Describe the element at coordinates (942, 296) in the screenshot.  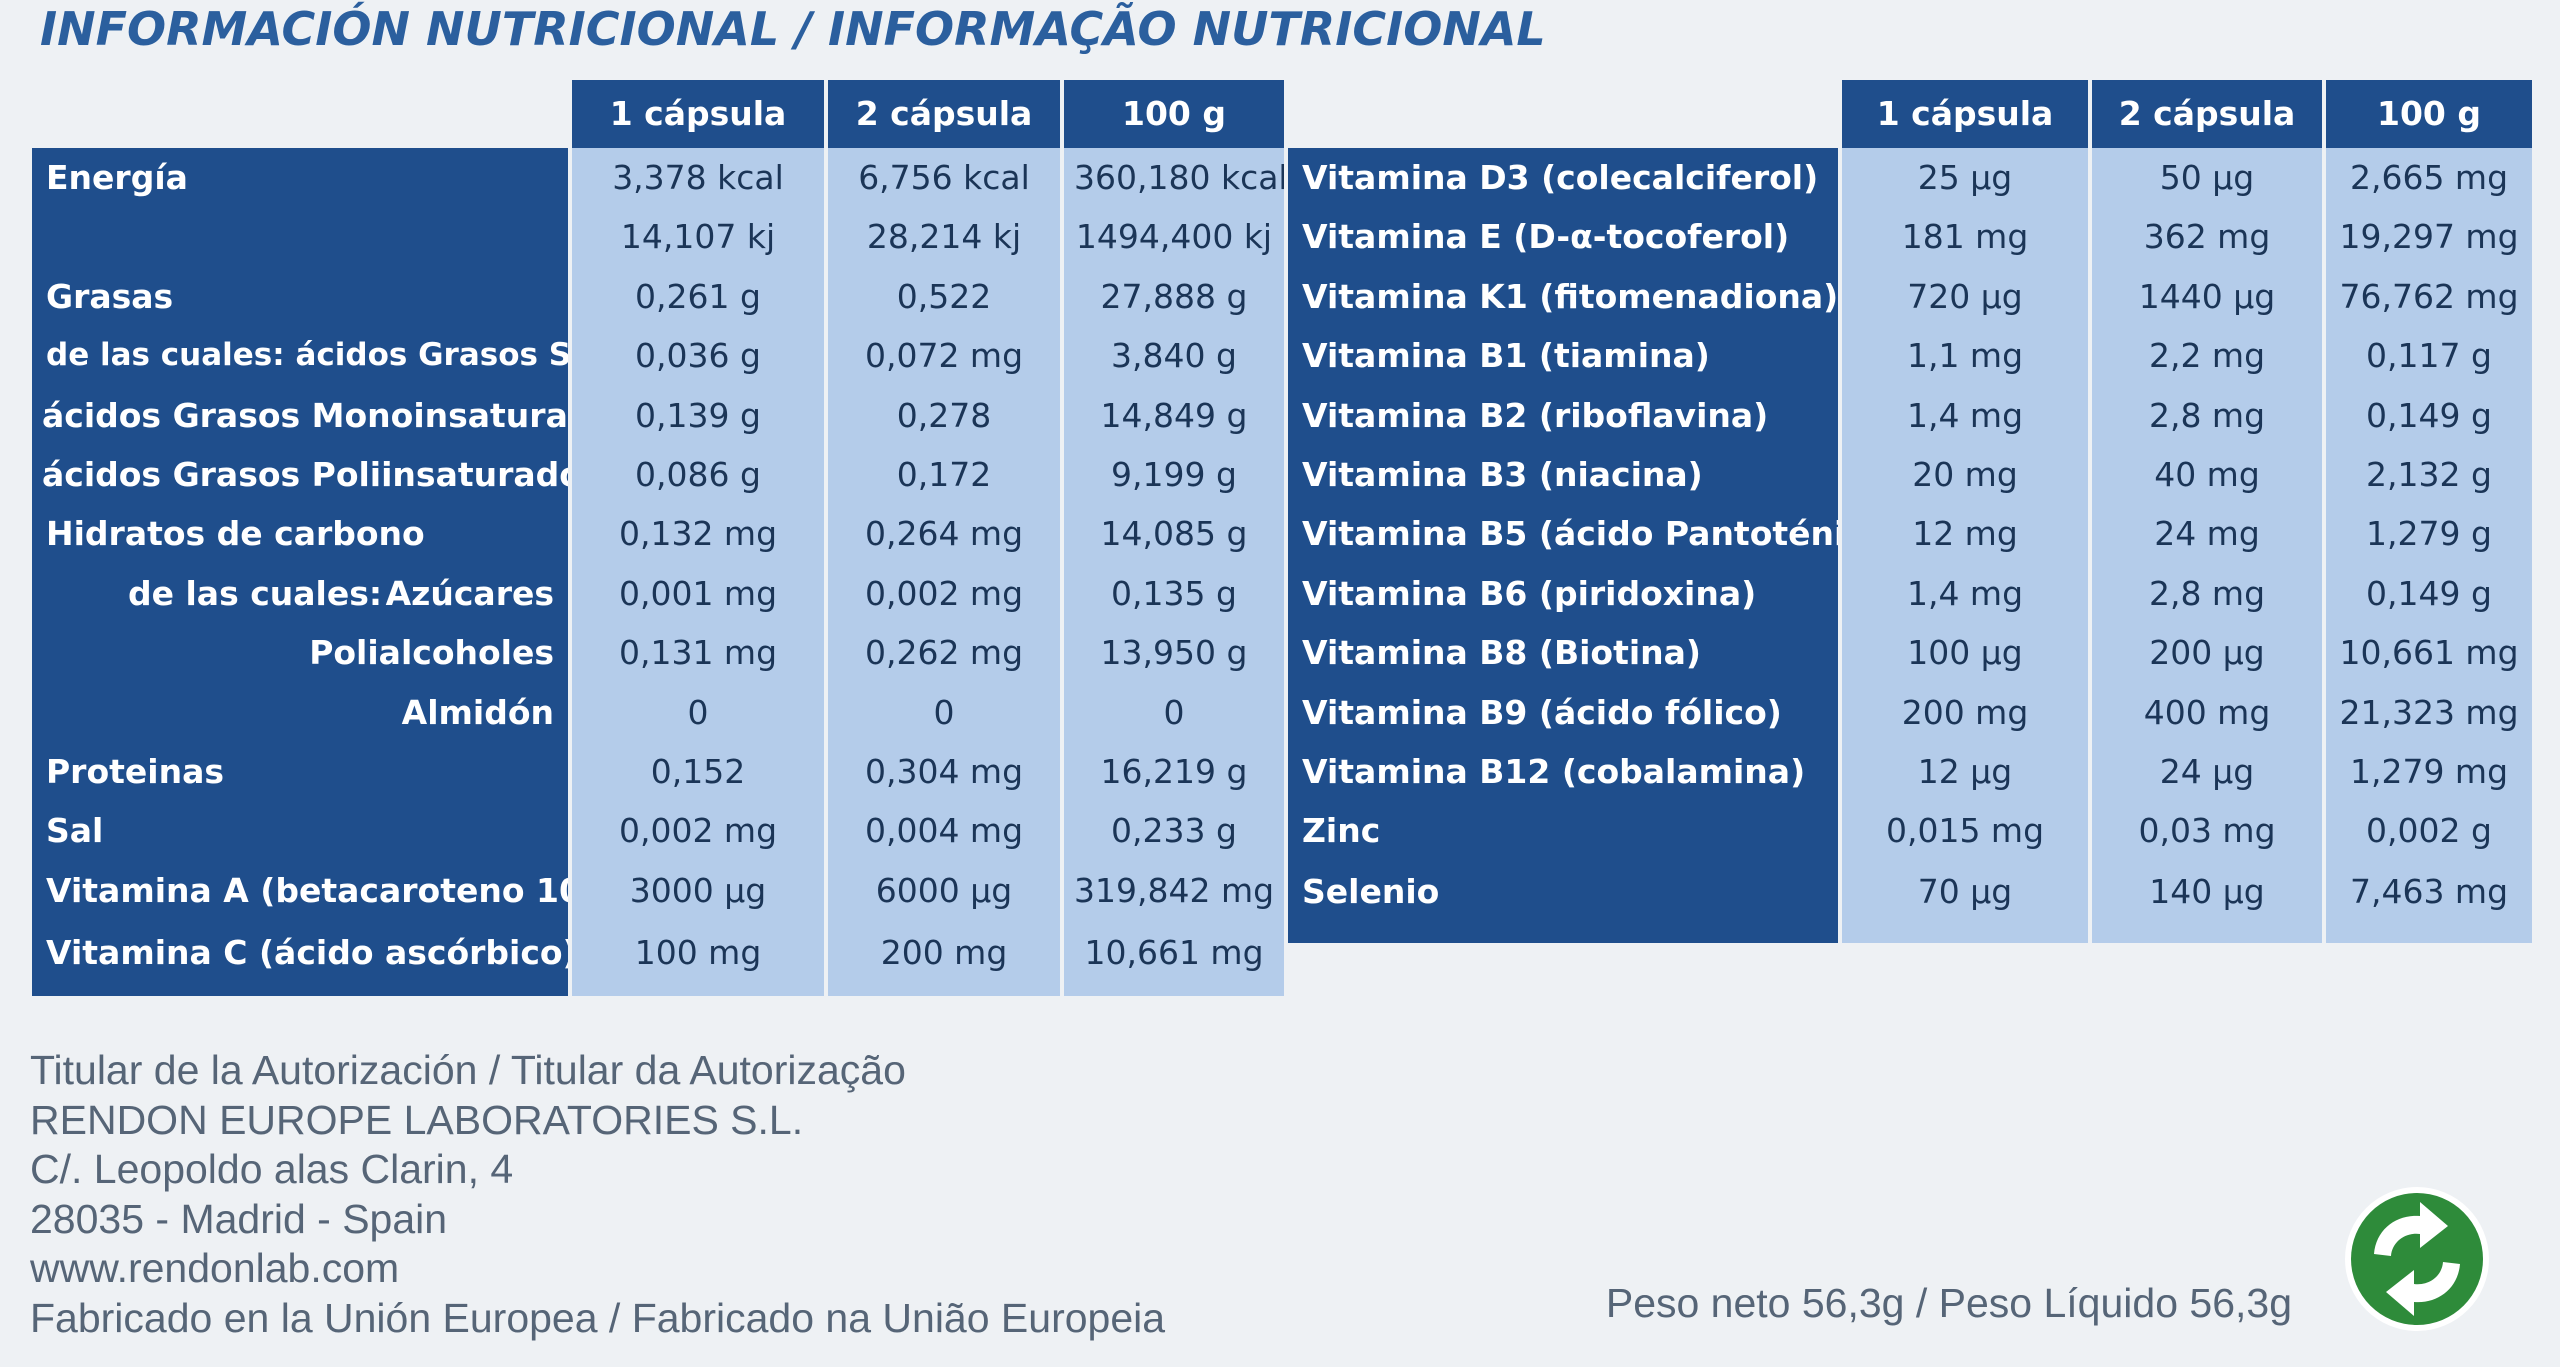
I see `value-2-capsula: 0,522` at that location.